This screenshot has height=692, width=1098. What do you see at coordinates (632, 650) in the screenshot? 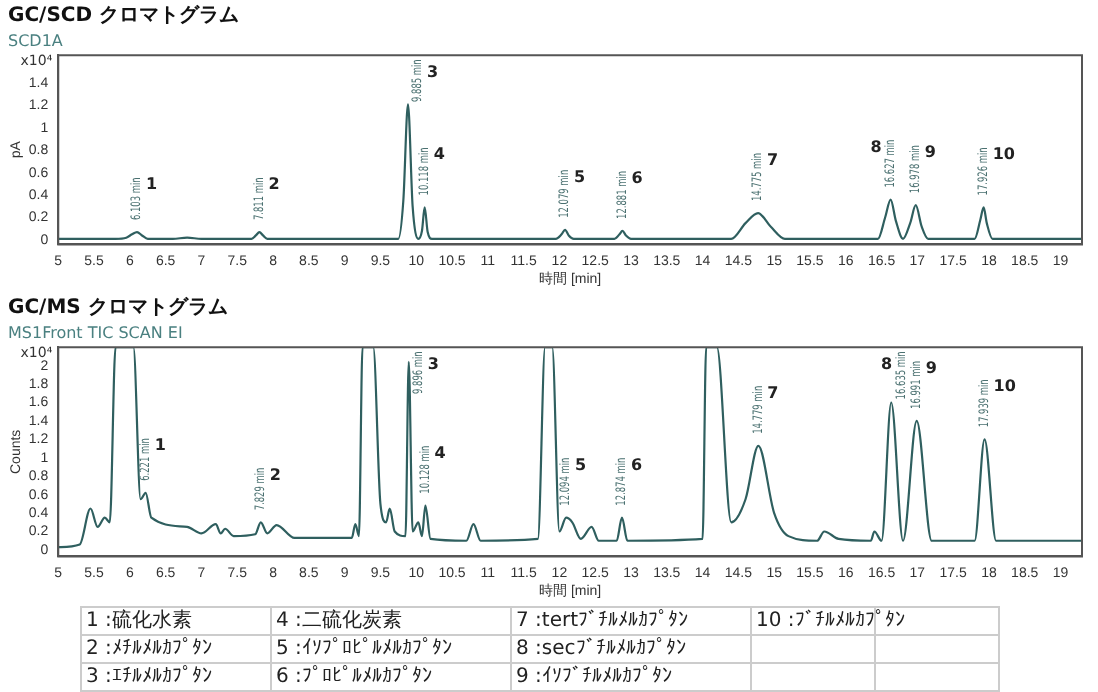
I see `text: 8 :secﾌﾞﾁﾙﾒﾙｶﾌﾟﾀﾝ` at bounding box center [632, 650].